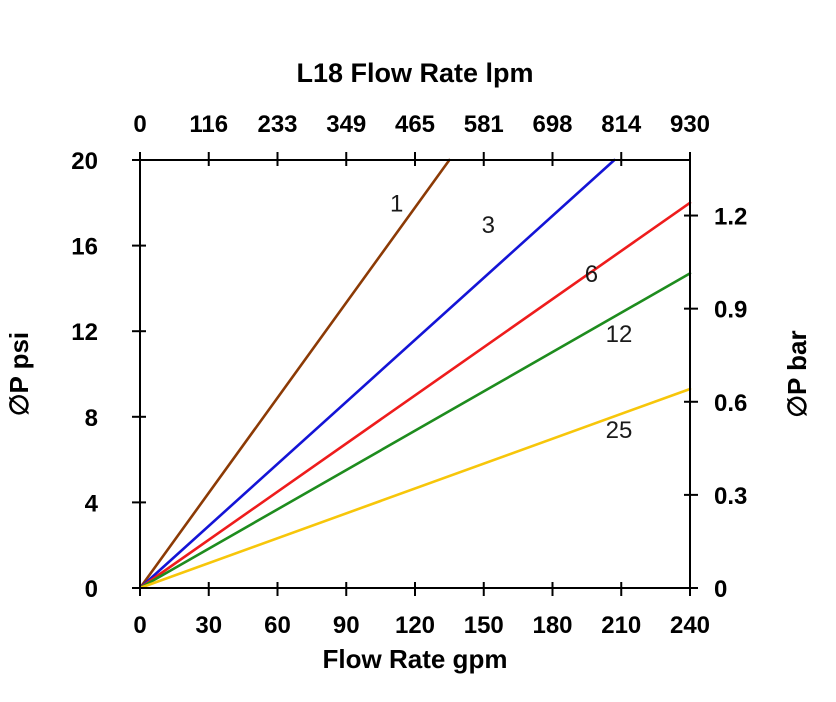 This screenshot has width=836, height=702. What do you see at coordinates (139, 625) in the screenshot?
I see `x-tick-label: 0` at bounding box center [139, 625].